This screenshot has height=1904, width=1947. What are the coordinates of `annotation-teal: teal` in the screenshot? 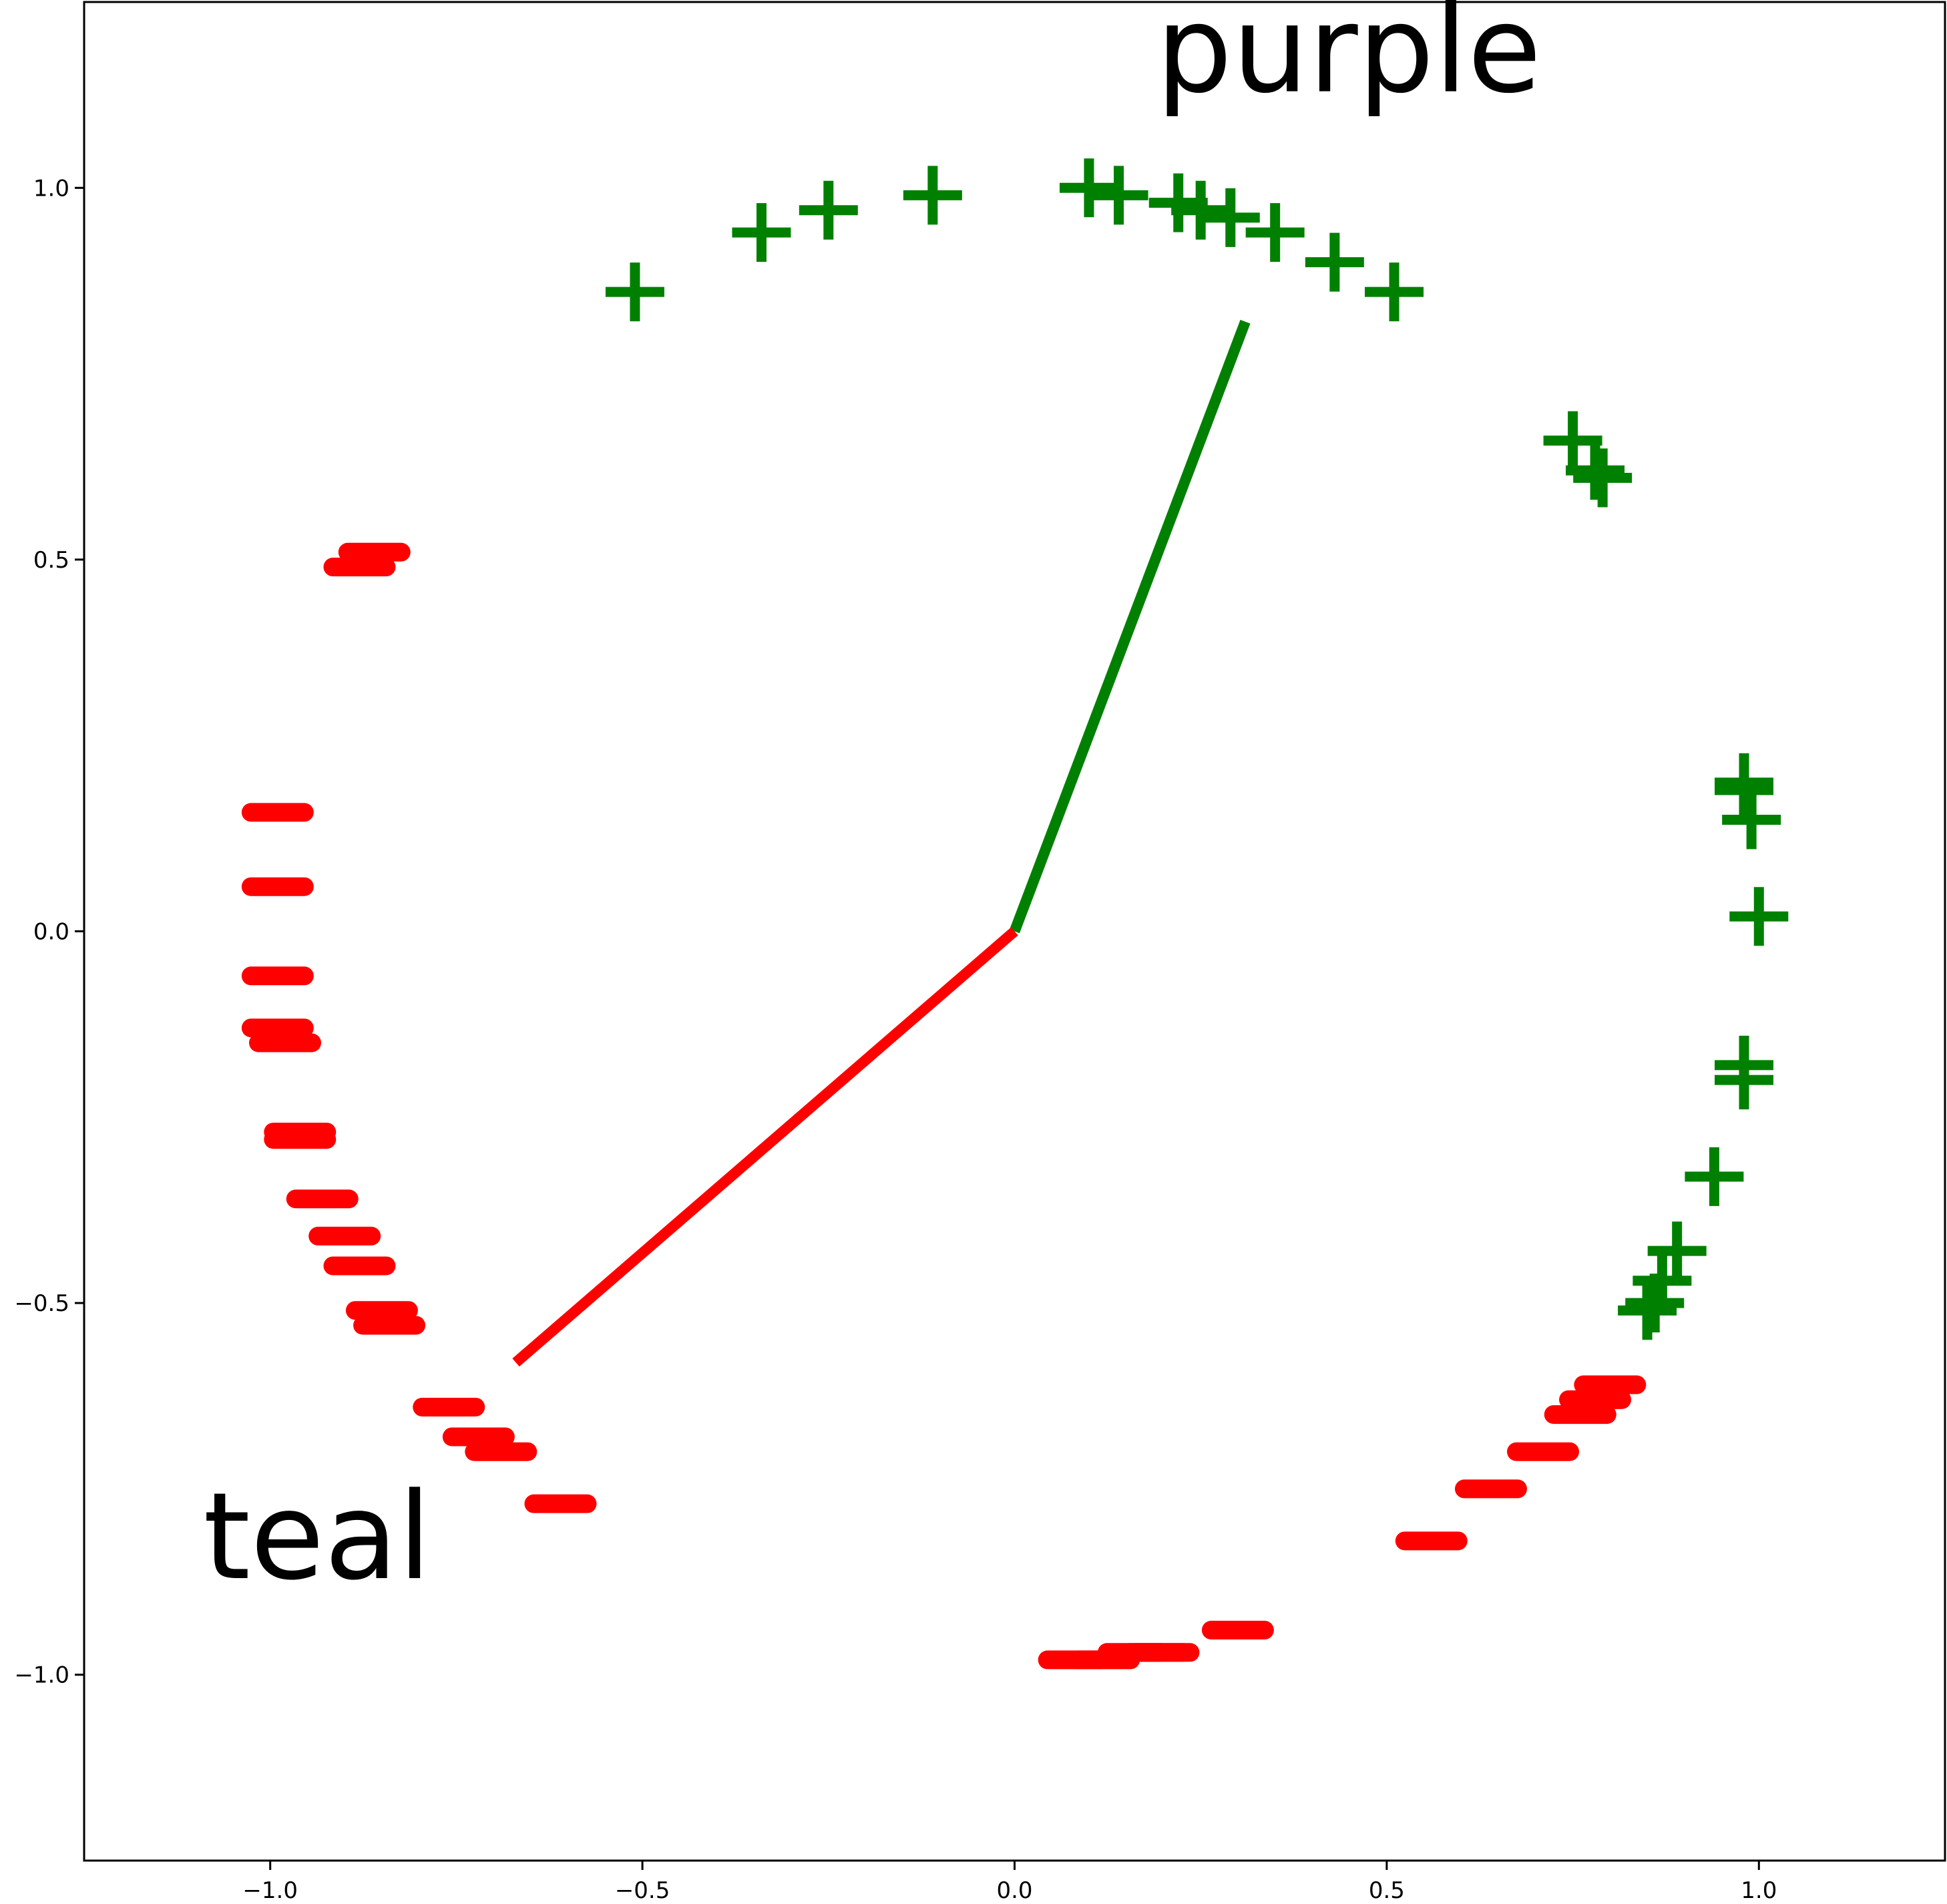 It's located at (317, 1537).